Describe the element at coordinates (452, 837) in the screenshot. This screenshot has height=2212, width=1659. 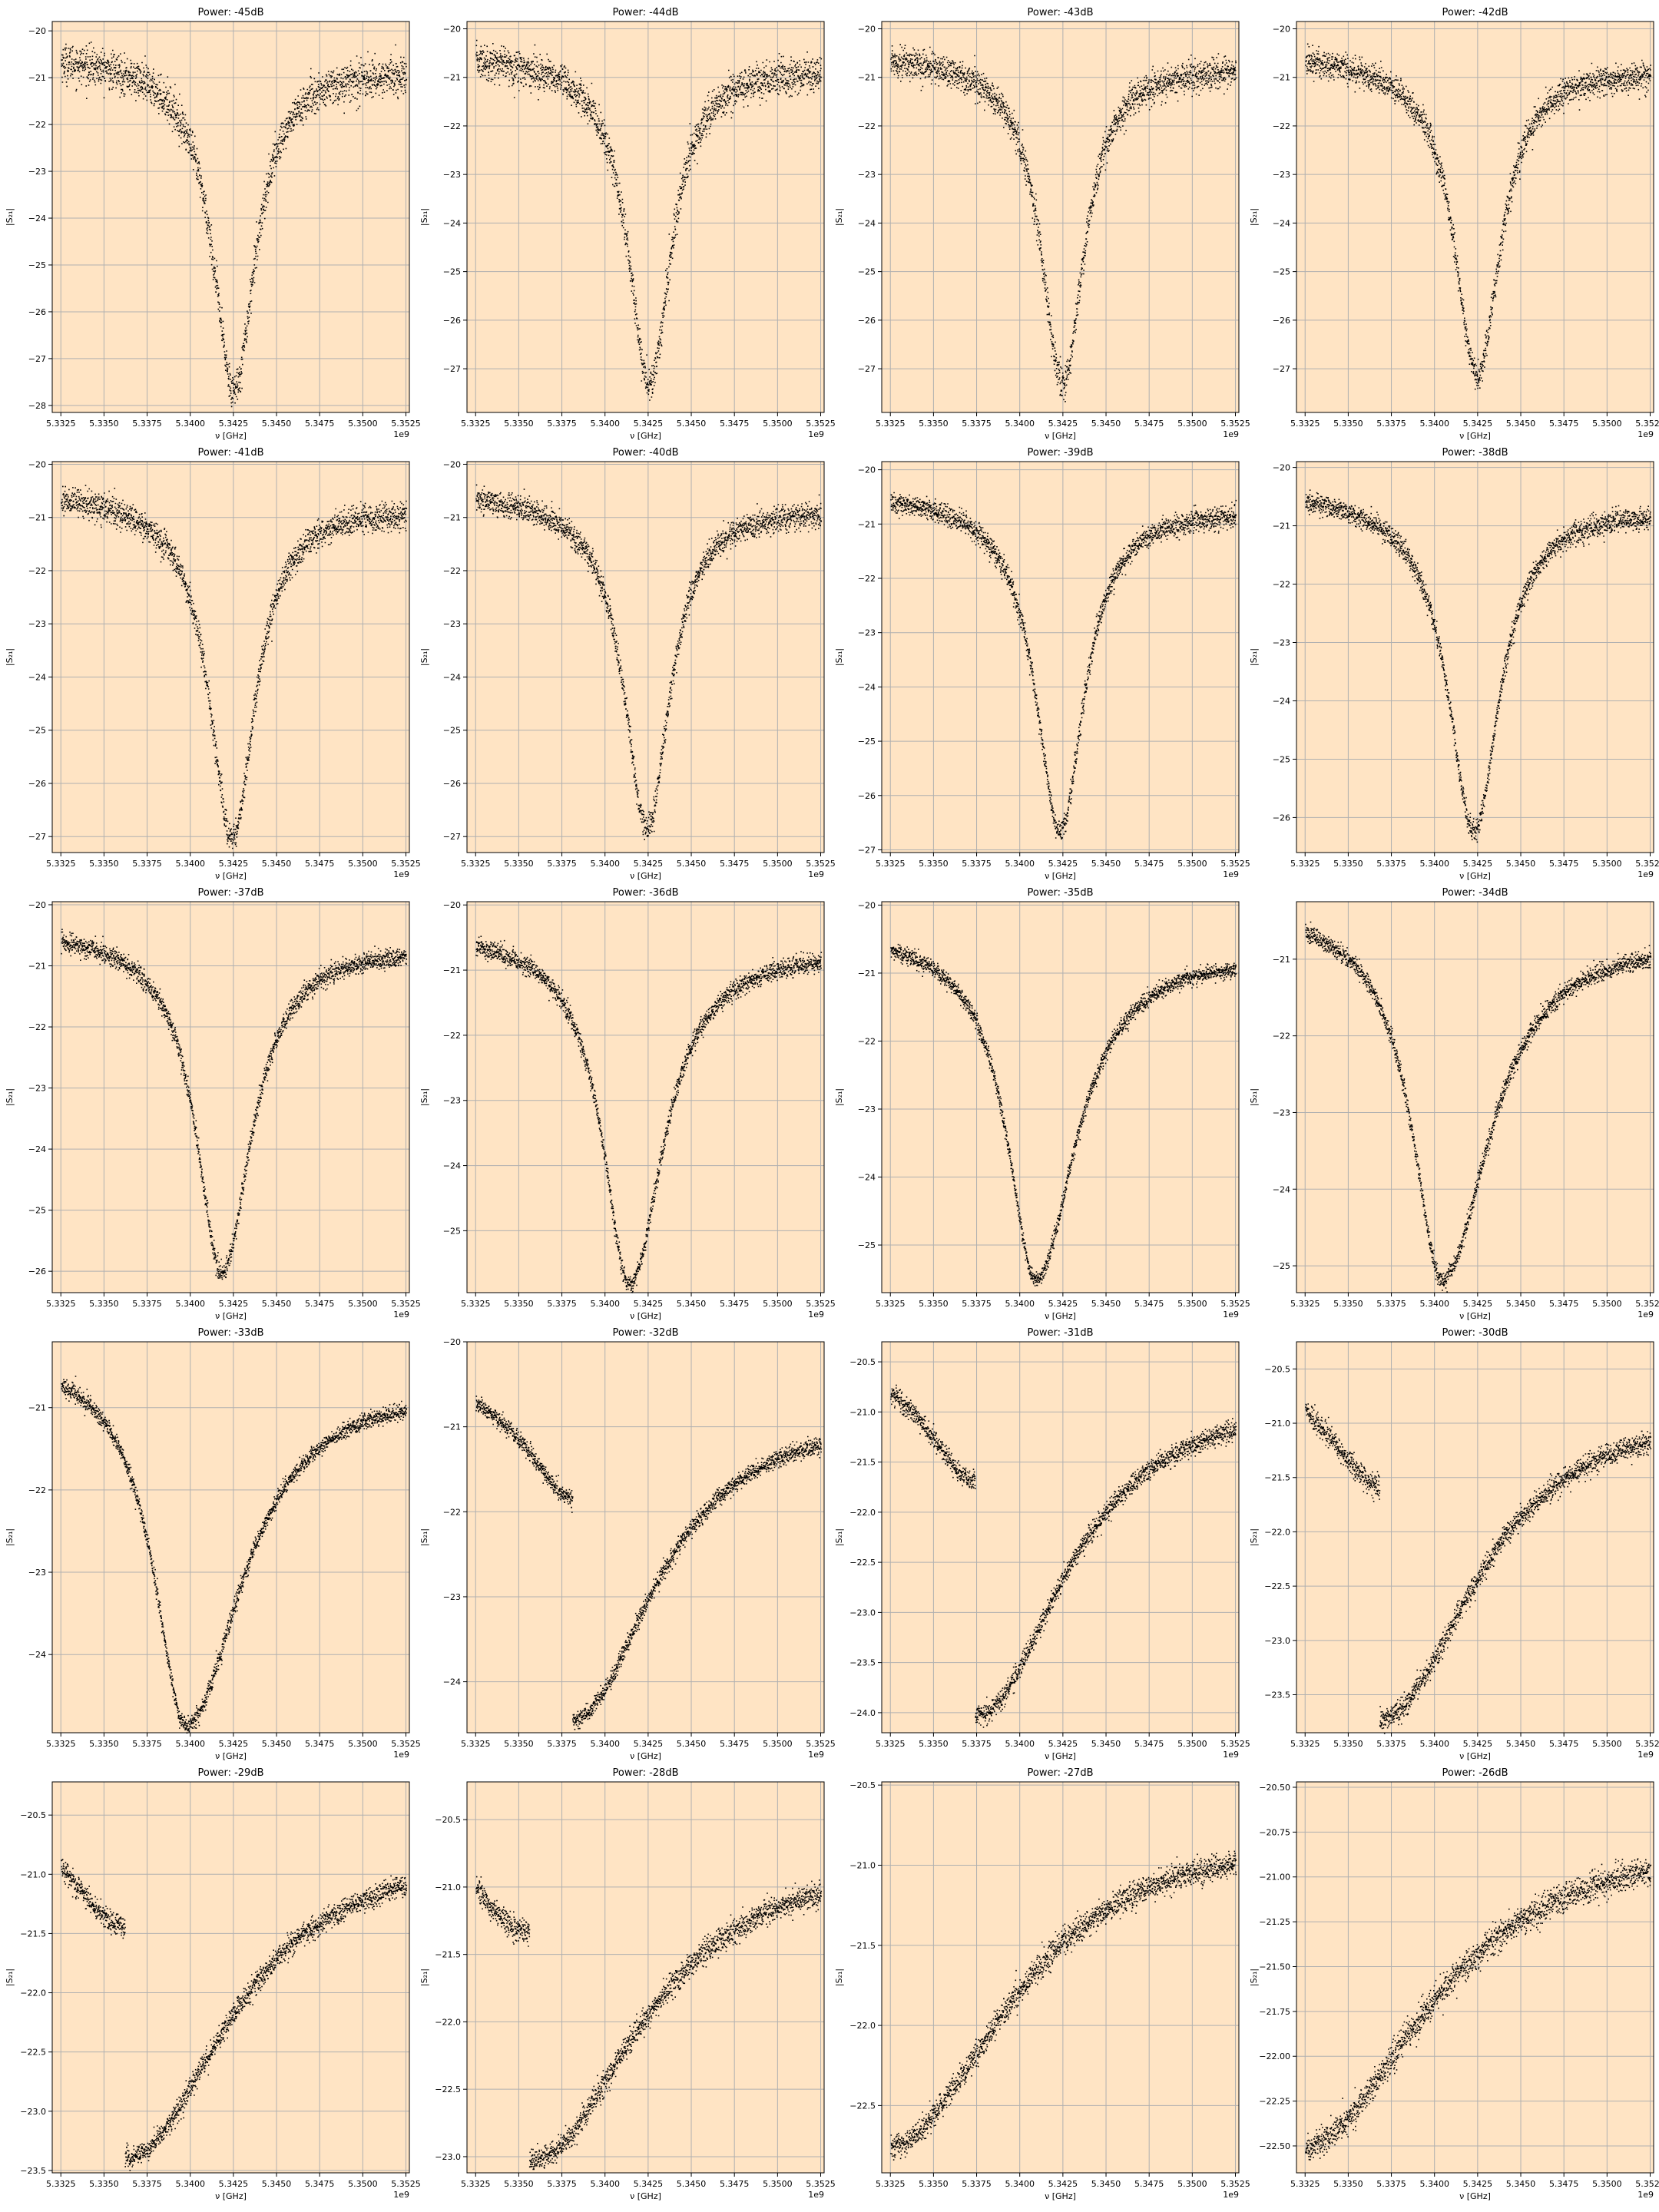
I see `y-tick-label: −27` at that location.